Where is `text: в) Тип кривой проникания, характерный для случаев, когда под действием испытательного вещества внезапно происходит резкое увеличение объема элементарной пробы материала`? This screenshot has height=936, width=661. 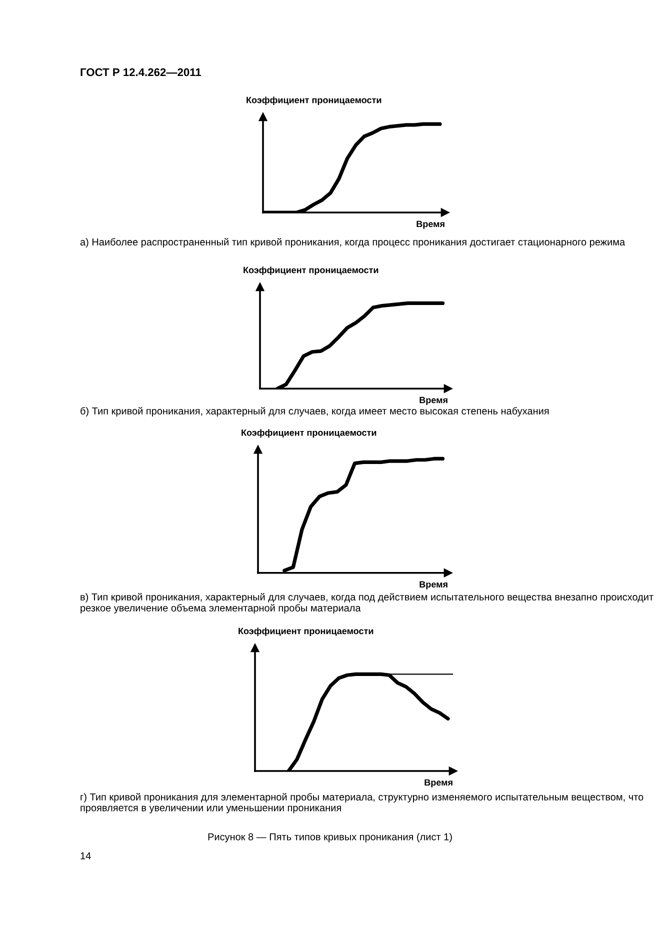 text: в) Тип кривой проникания, характерный для случаев, когда под действием испытательного вещества внезапно происходит резкое увеличение объема элементарной пробы материала is located at coordinates (367, 603).